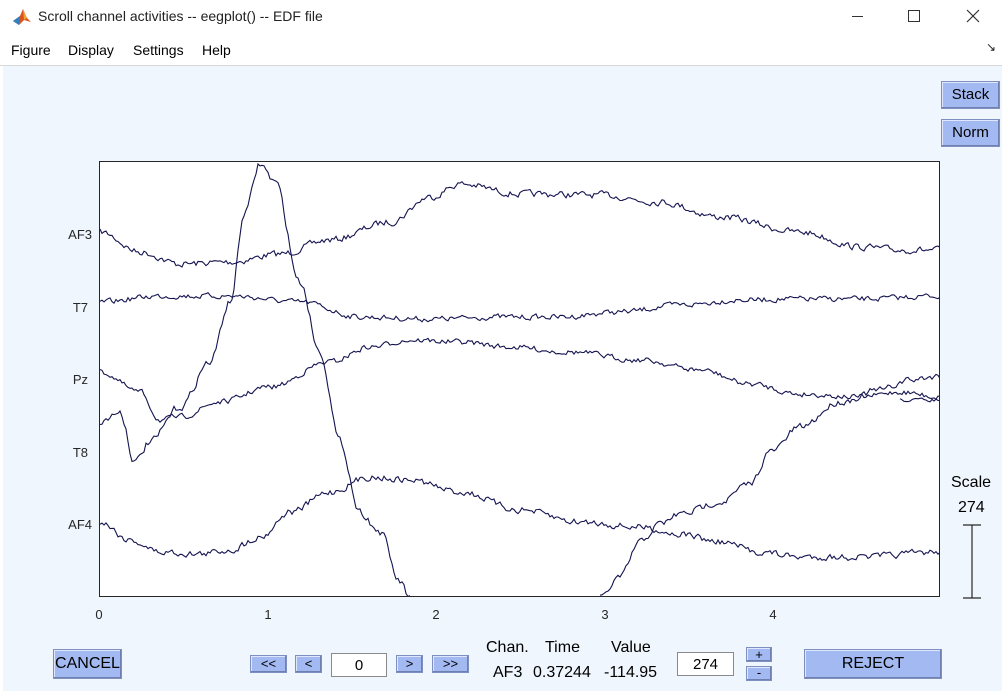 This screenshot has width=1002, height=691. I want to click on cancel-button: CANCEL, so click(87, 664).